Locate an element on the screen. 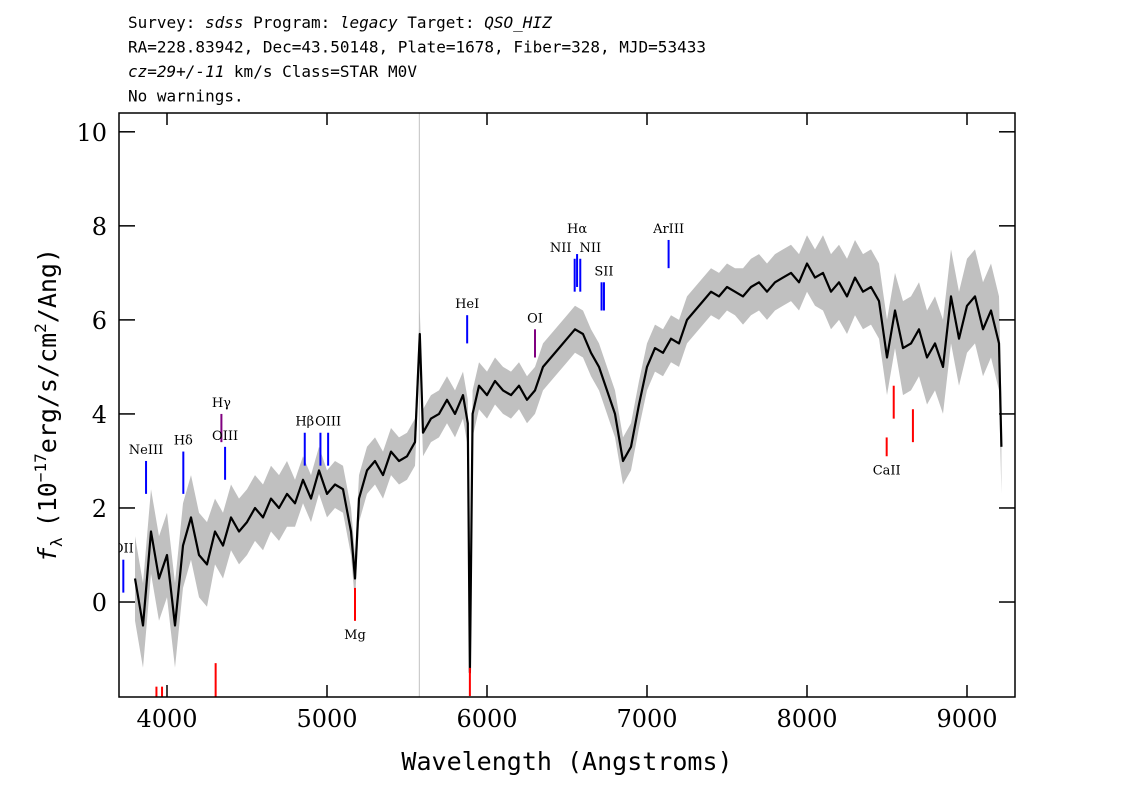 The height and width of the screenshot is (810, 1134). header-part: Program: is located at coordinates (291, 22).